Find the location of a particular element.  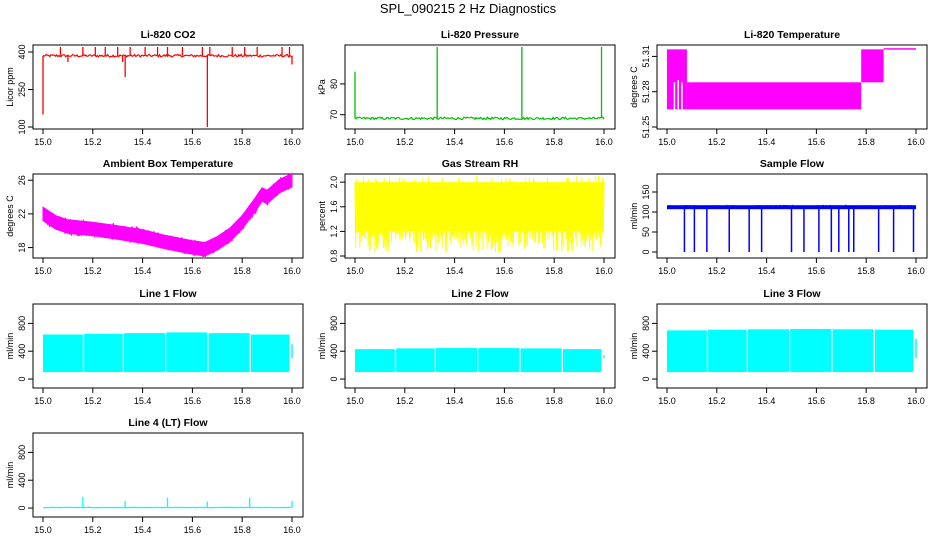

panel-title: Li-820 Temperature is located at coordinates (792, 35).